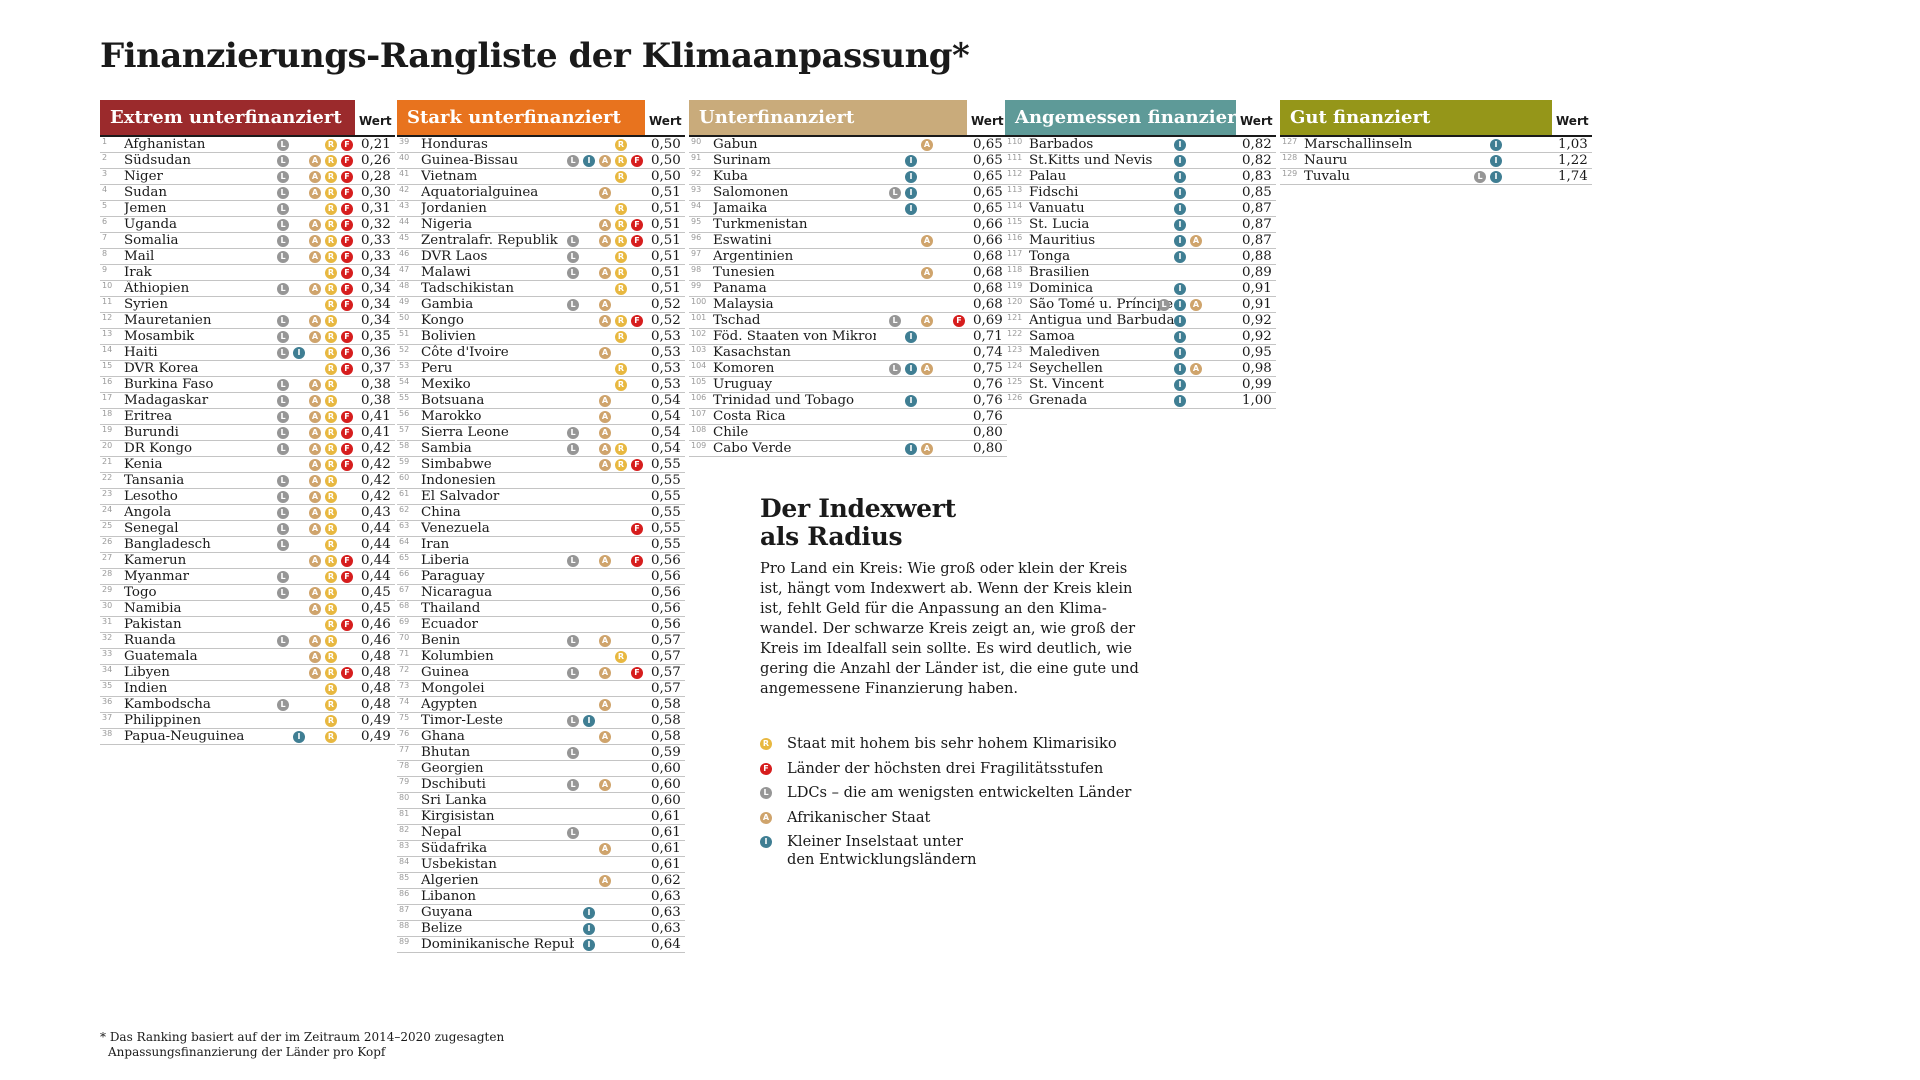  I want to click on table-row: 31 Pakistan R F 0,46, so click(247, 625).